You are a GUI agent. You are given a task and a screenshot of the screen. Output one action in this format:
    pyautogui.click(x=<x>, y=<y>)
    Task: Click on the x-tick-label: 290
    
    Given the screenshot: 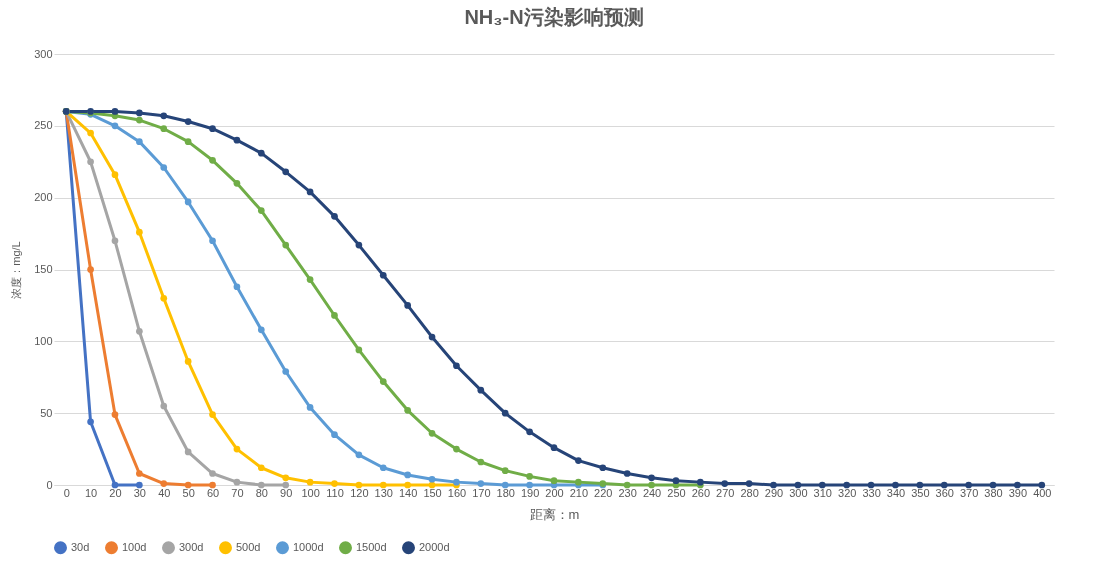 What is the action you would take?
    pyautogui.click(x=774, y=492)
    